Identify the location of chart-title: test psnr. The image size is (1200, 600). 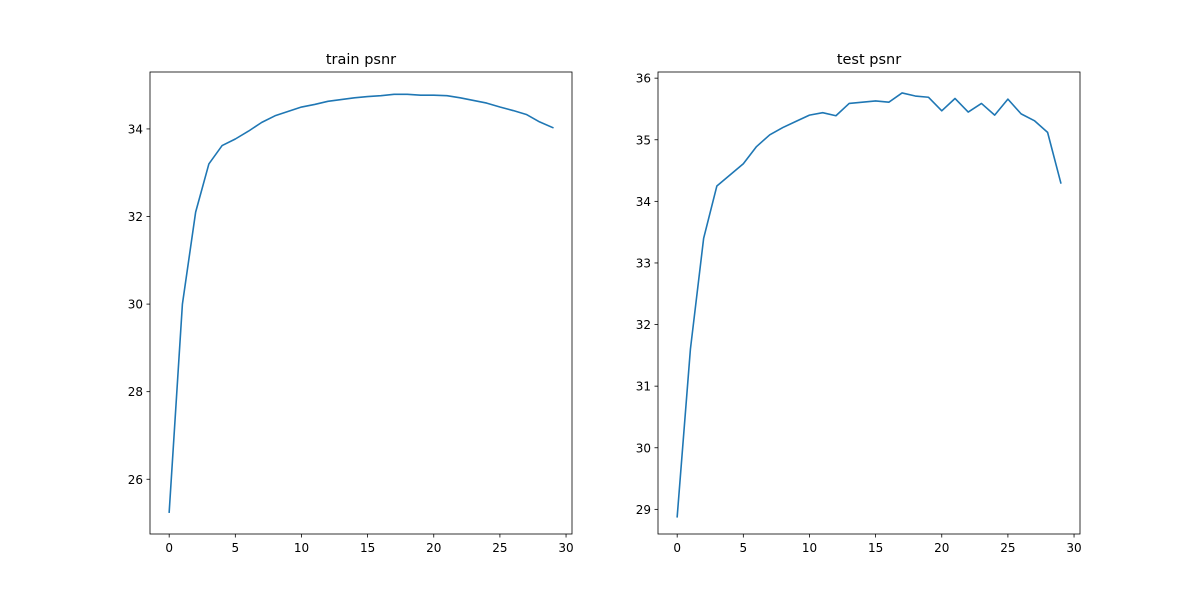
(869, 60).